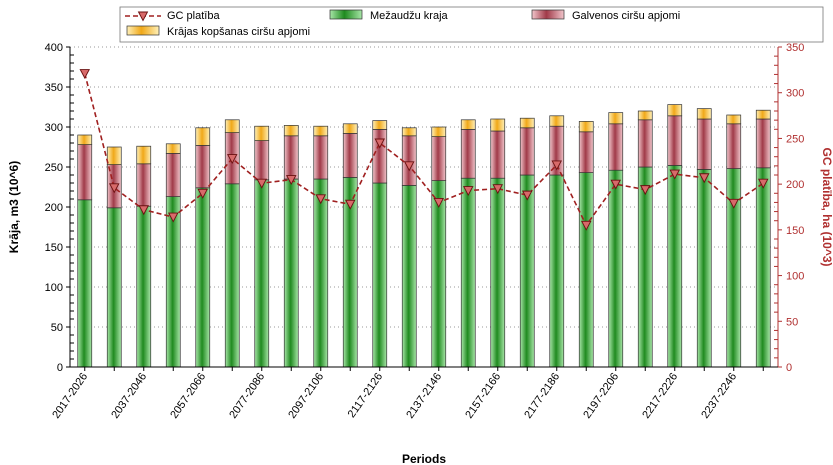 This screenshot has height=465, width=833. What do you see at coordinates (14, 207) in the screenshot?
I see `y-axis-title: Krāja, m3 (10^6)` at bounding box center [14, 207].